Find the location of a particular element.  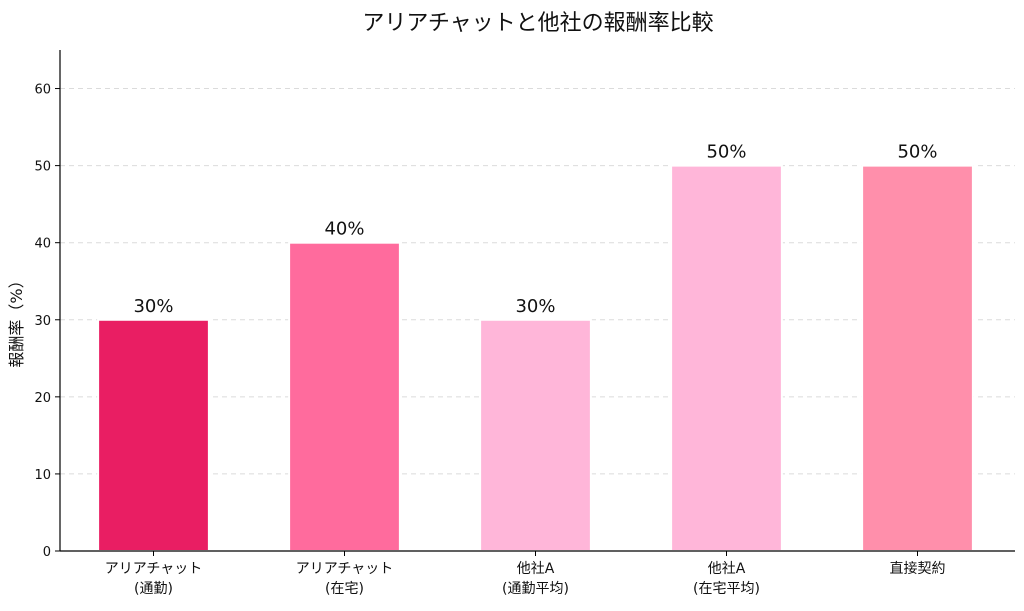

x-tick-label: 直接契約 is located at coordinates (918, 568).